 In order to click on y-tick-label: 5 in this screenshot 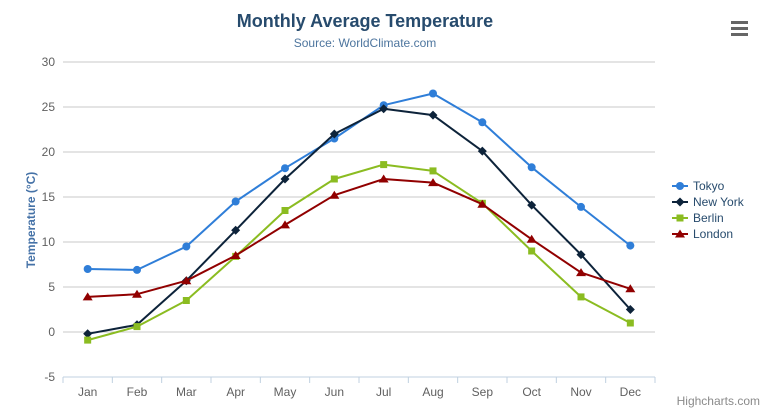, I will do `click(51, 287)`.